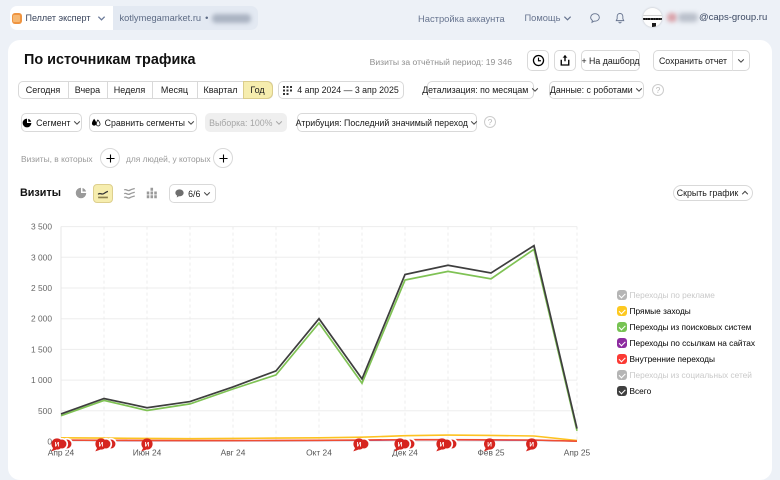 This screenshot has width=780, height=480. Describe the element at coordinates (41, 380) in the screenshot. I see `svg-text: 1 000` at that location.